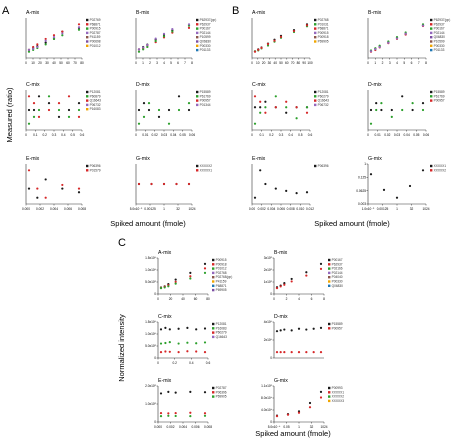 The image size is (474, 439). What do you see at coordinates (264, 63) in the screenshot?
I see `x-tick-label: 20` at bounding box center [264, 63].